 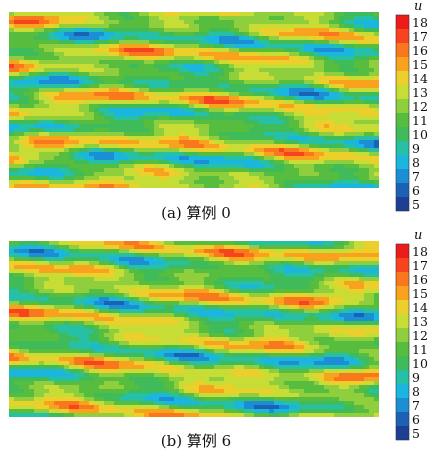 What do you see at coordinates (402, 120) in the screenshot?
I see `colorbar-swatch` at bounding box center [402, 120].